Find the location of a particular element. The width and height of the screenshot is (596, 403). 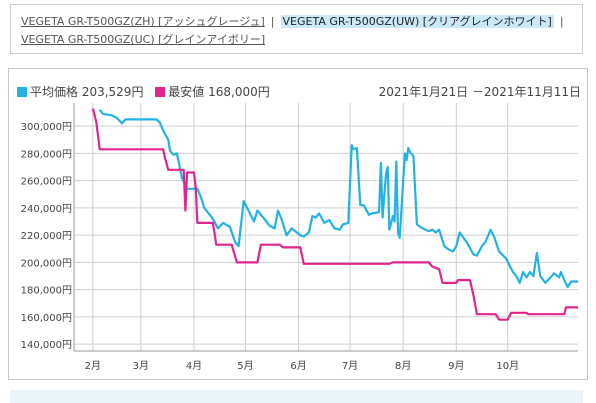

y-tick-label: 300,000円 is located at coordinates (46, 127).